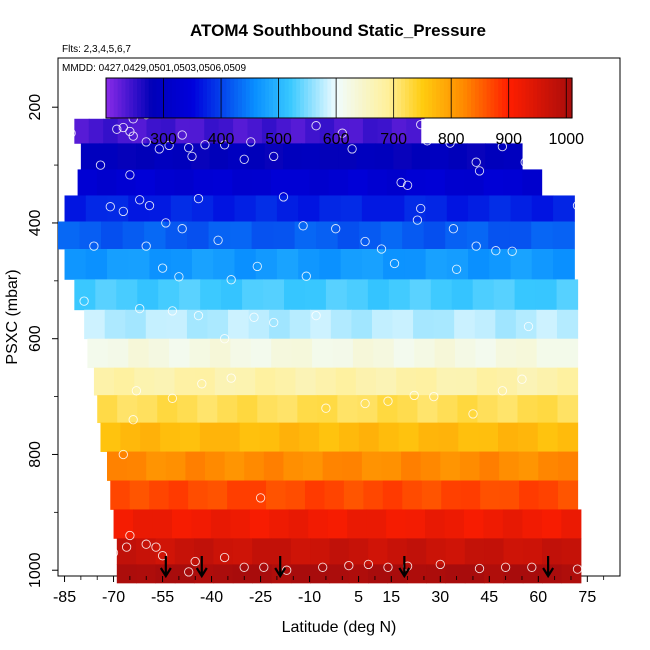 This screenshot has width=650, height=650. What do you see at coordinates (165, 573) in the screenshot?
I see `arrow-head` at bounding box center [165, 573].